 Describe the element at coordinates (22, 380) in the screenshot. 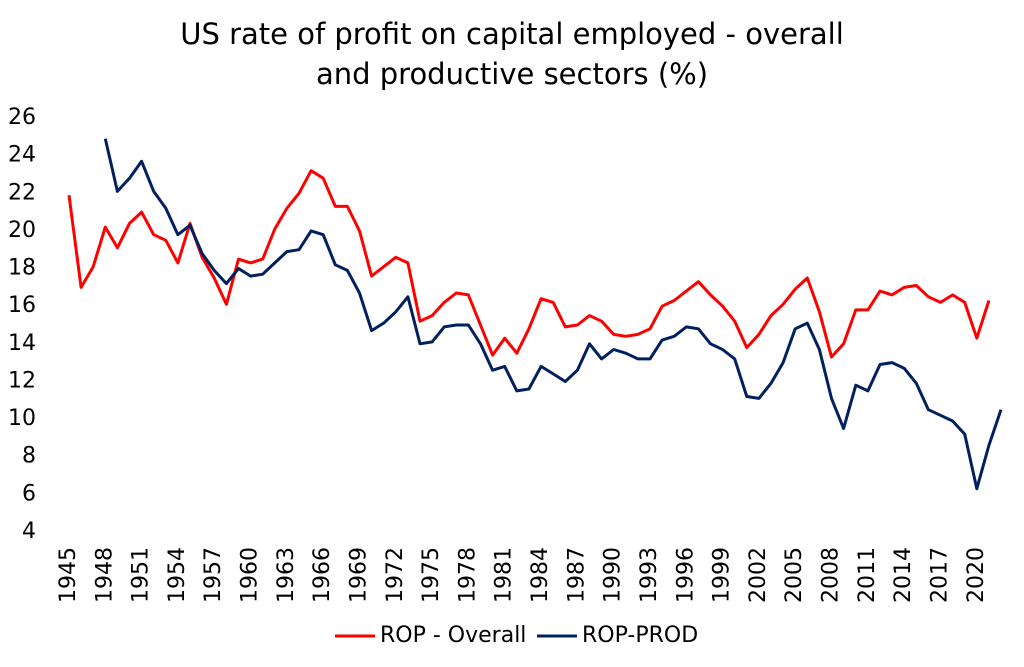

I see `y-tick-label: 12` at that location.